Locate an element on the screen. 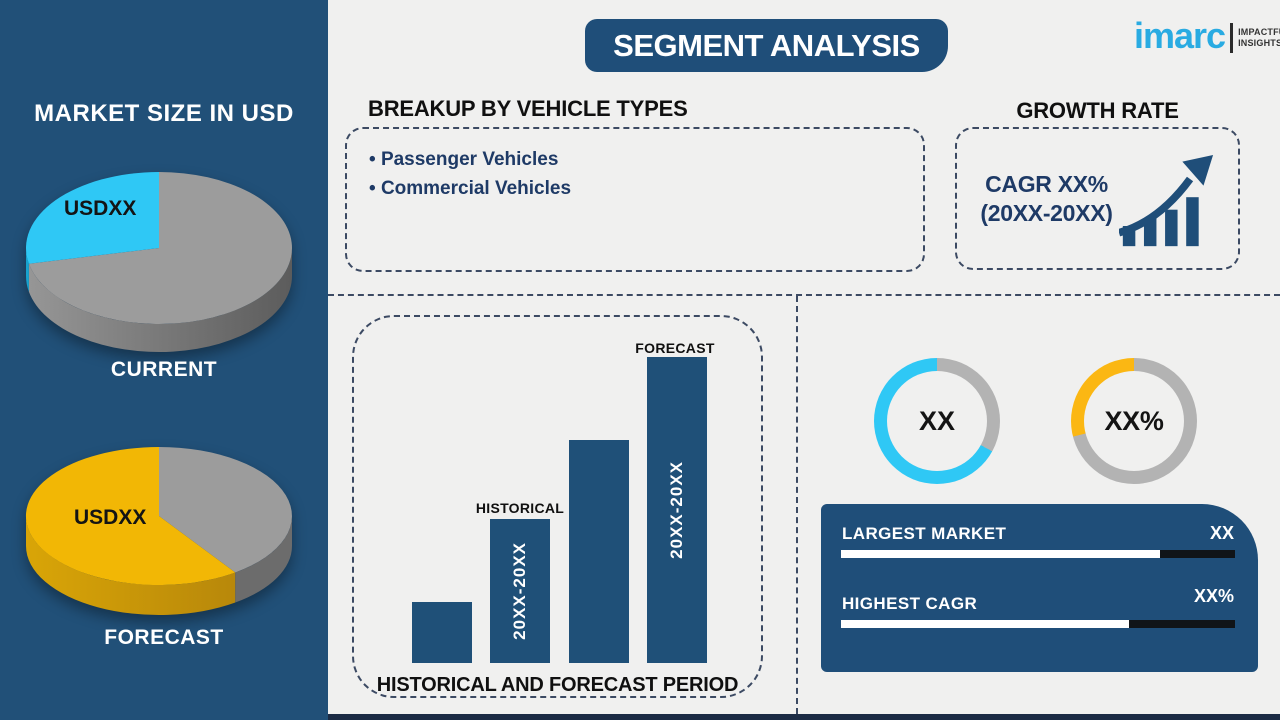 This screenshot has width=1280, height=720. period-bar-historical: 20XX-20XX is located at coordinates (520, 591).